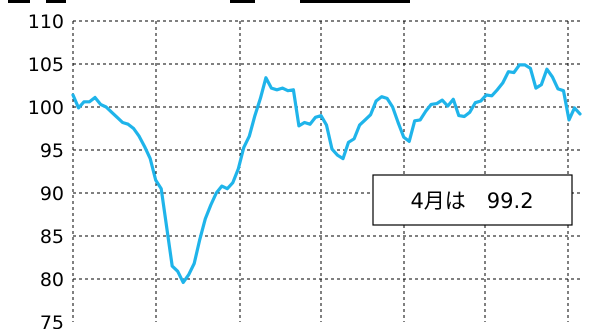 This screenshot has height=329, width=591. What do you see at coordinates (46, 22) in the screenshot?
I see `y-tick-label: 110` at bounding box center [46, 22].